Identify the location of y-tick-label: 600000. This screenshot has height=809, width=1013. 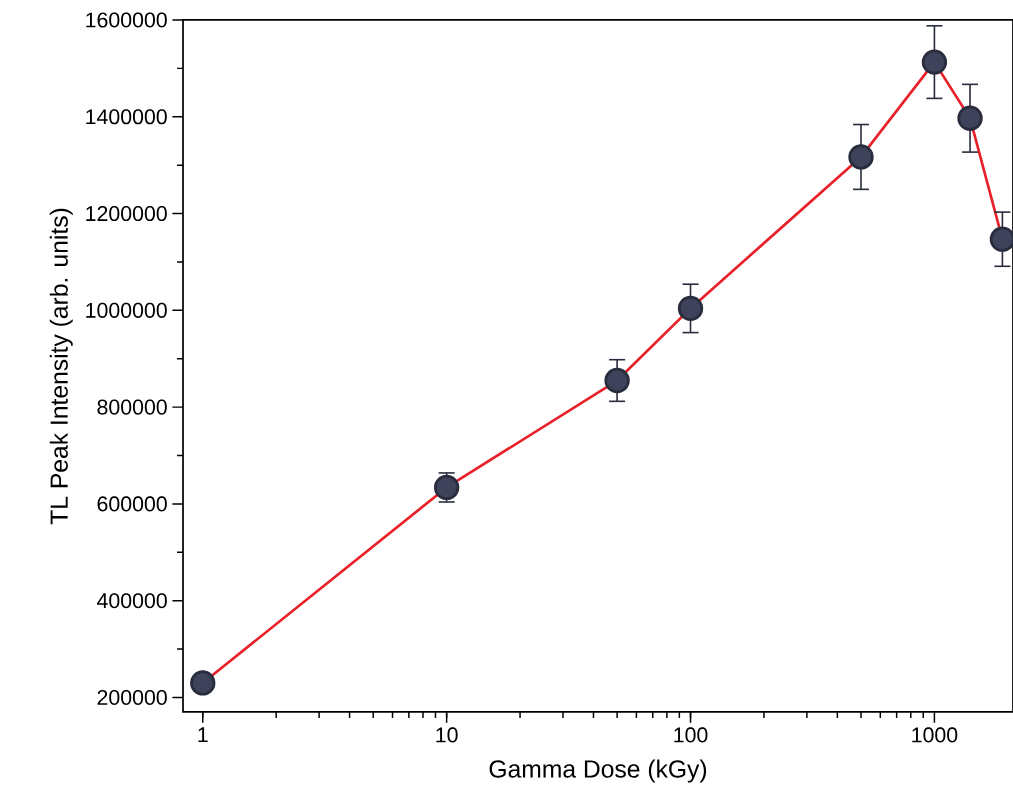
(132, 504).